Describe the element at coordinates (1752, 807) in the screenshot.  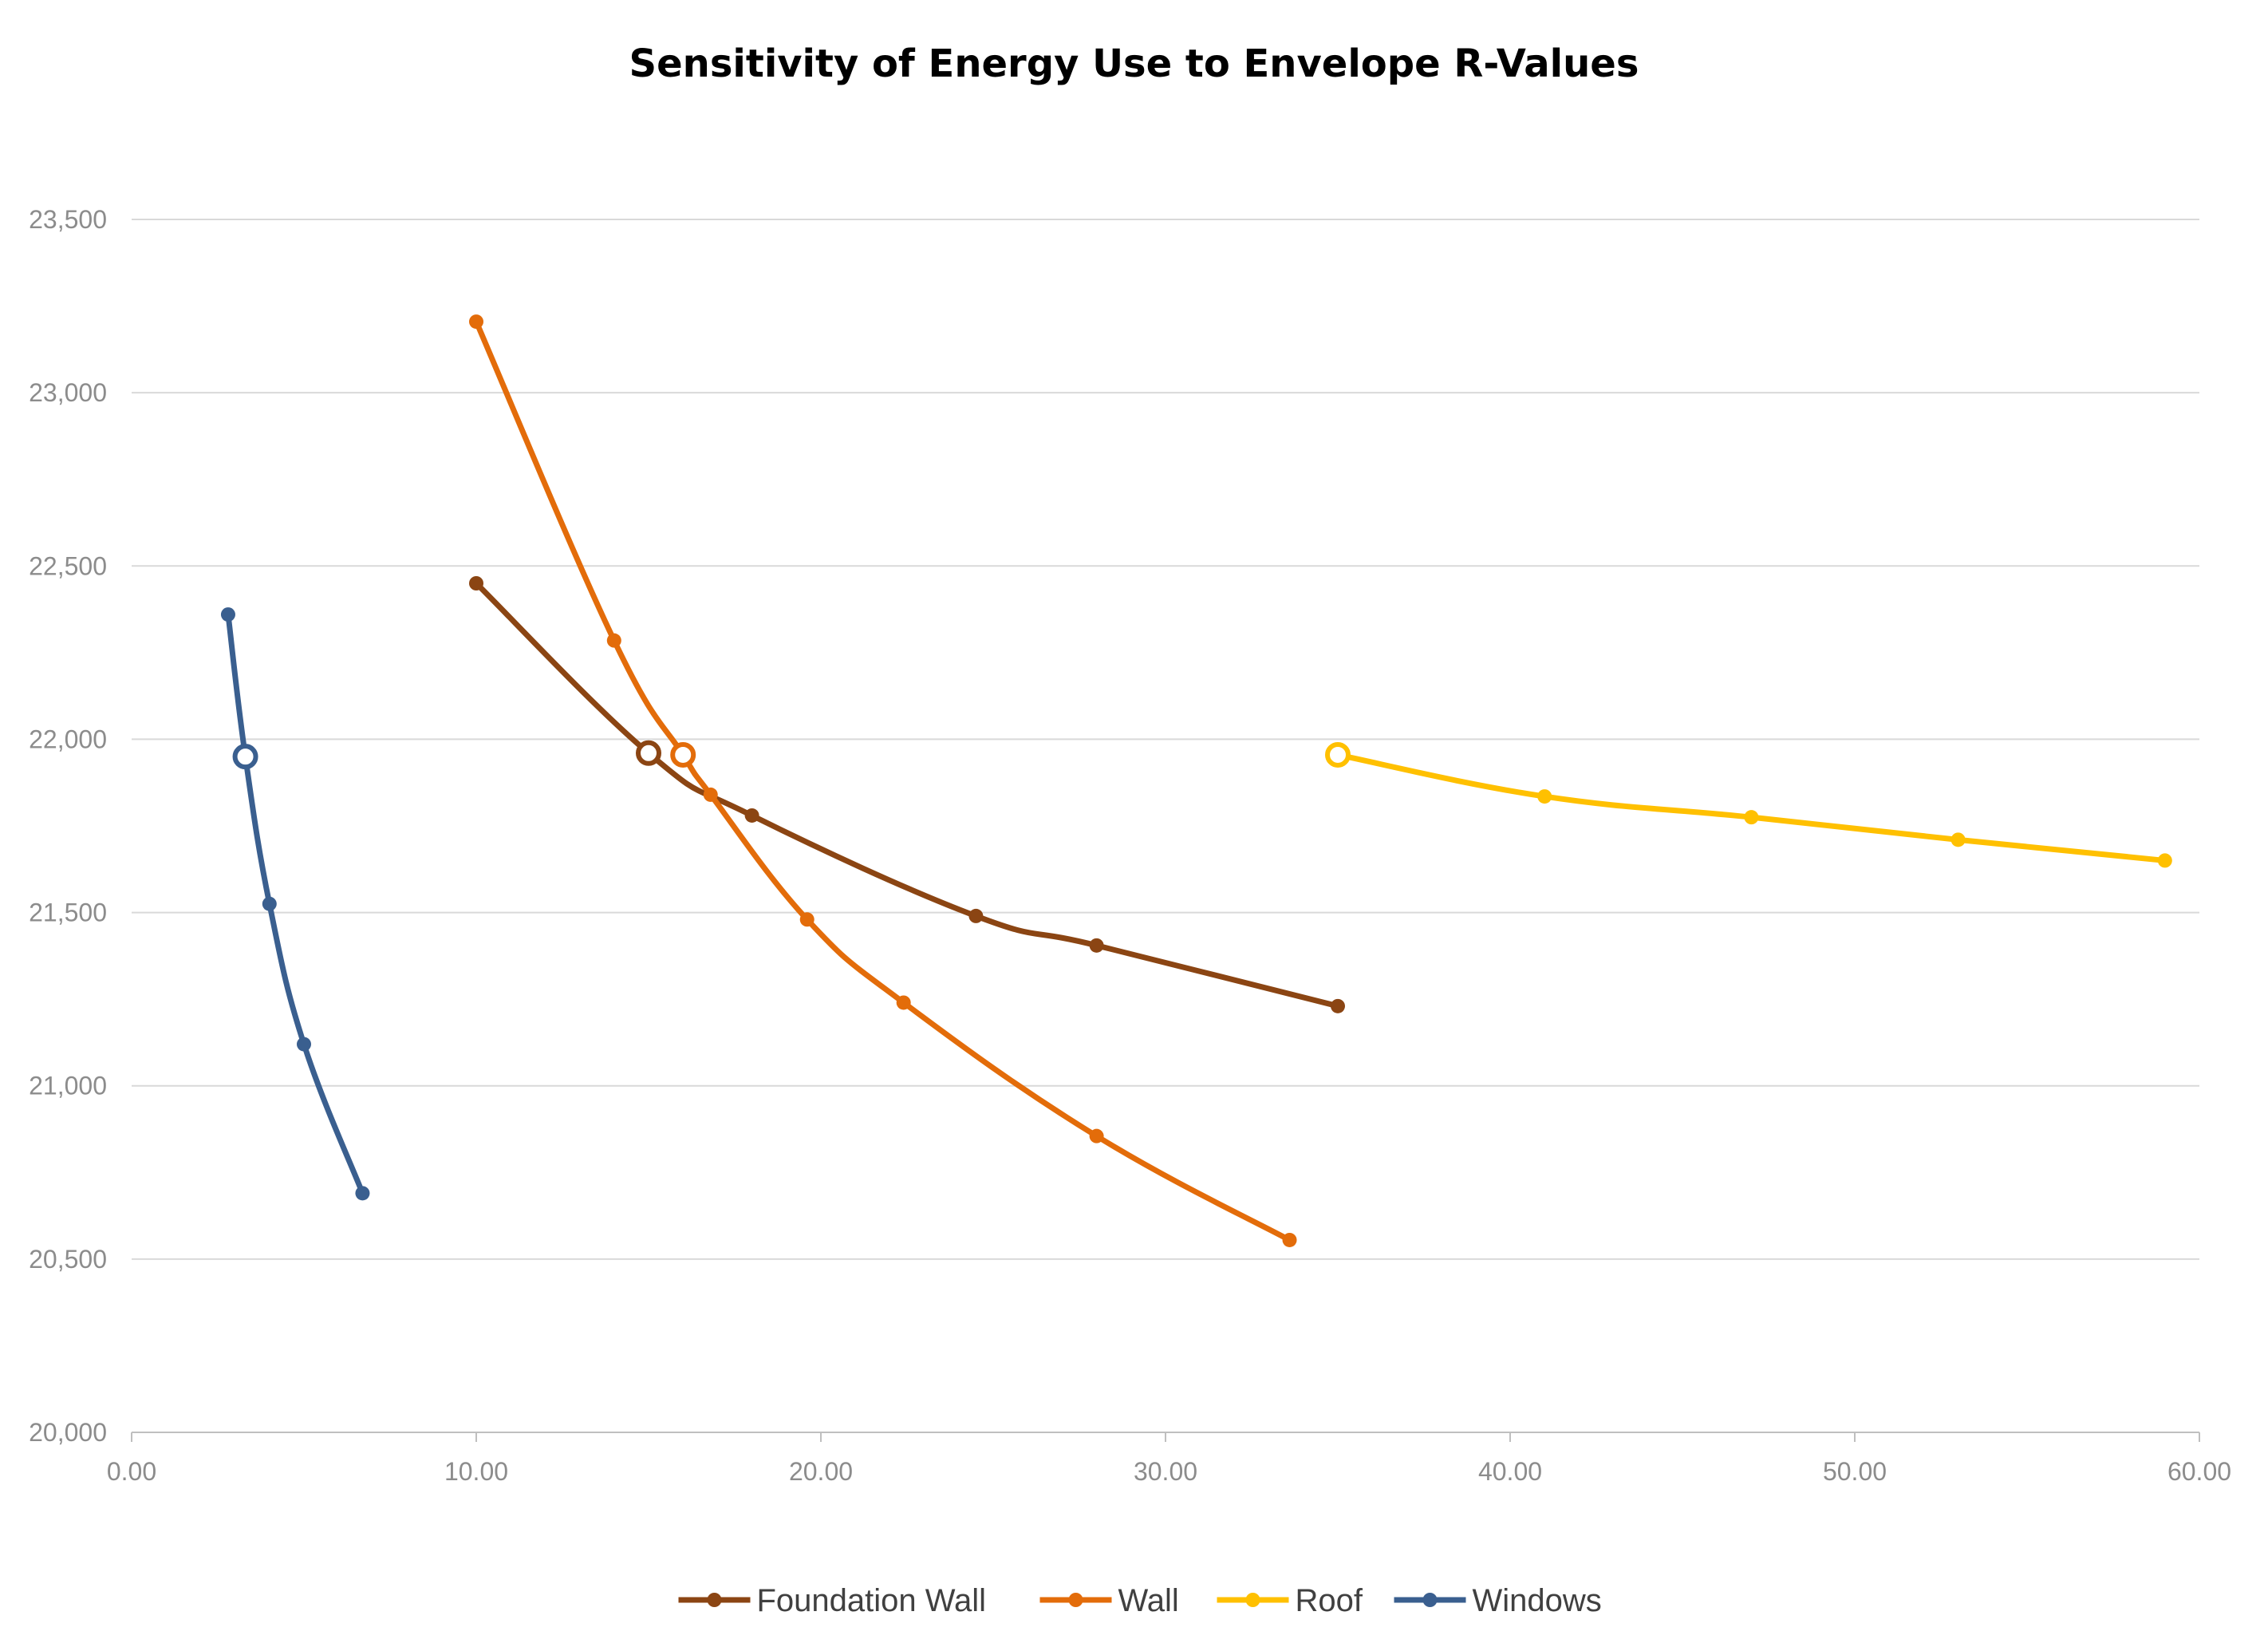
I see `series-line-roof` at that location.